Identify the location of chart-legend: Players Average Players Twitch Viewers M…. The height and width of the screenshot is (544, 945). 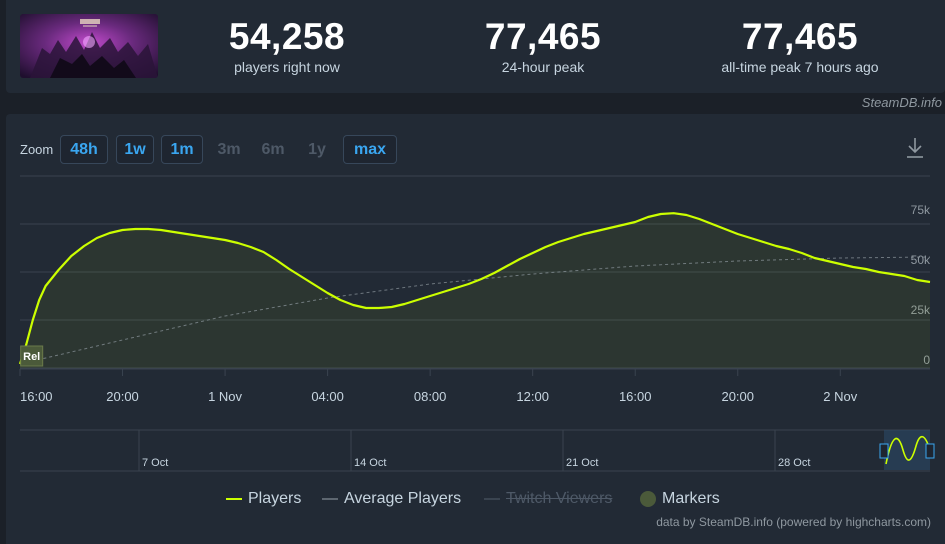
(475, 500).